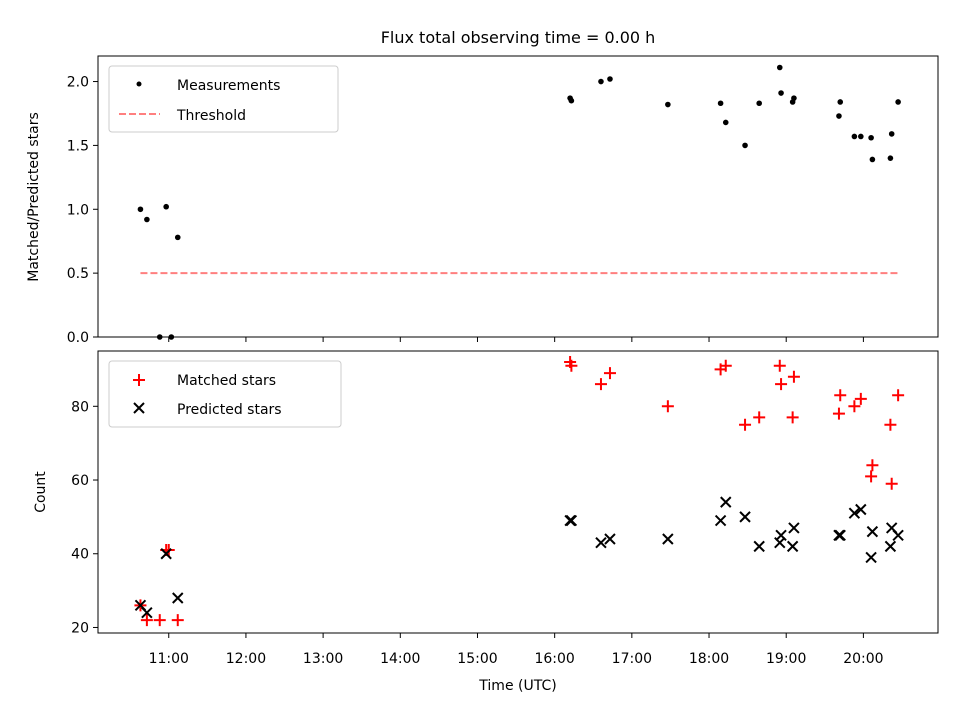 Image resolution: width=960 pixels, height=720 pixels. I want to click on legend-threshold-label: Threshold, so click(211, 116).